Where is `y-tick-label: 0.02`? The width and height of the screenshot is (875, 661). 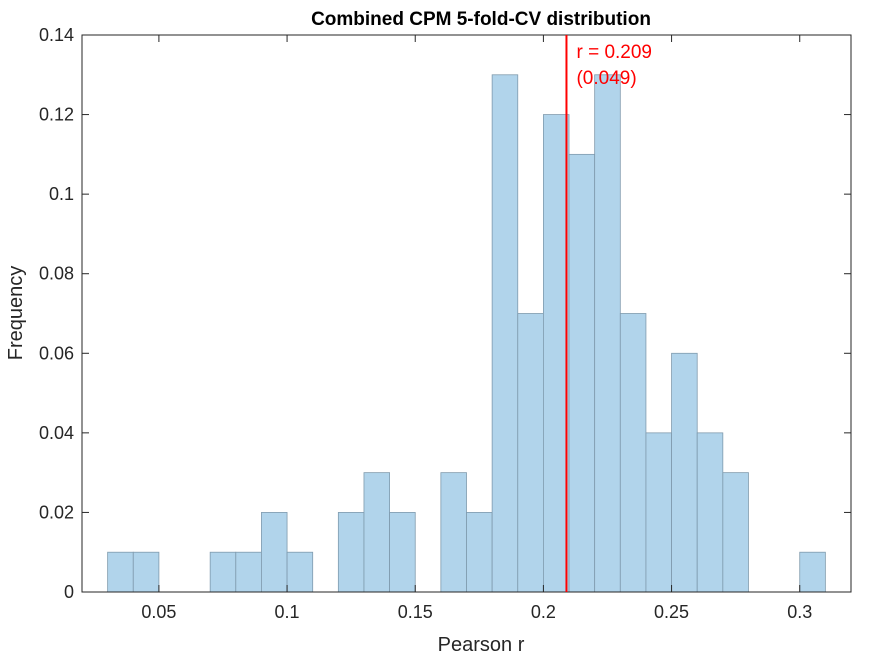 y-tick-label: 0.02 is located at coordinates (56, 512).